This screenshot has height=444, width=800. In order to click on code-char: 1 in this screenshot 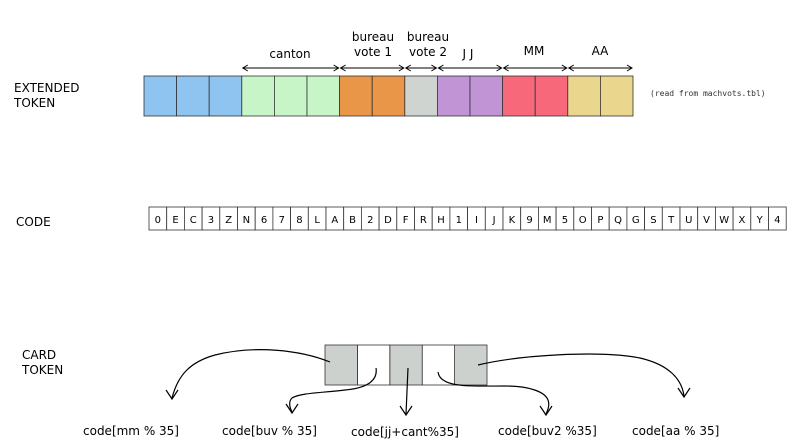, I will do `click(459, 220)`.